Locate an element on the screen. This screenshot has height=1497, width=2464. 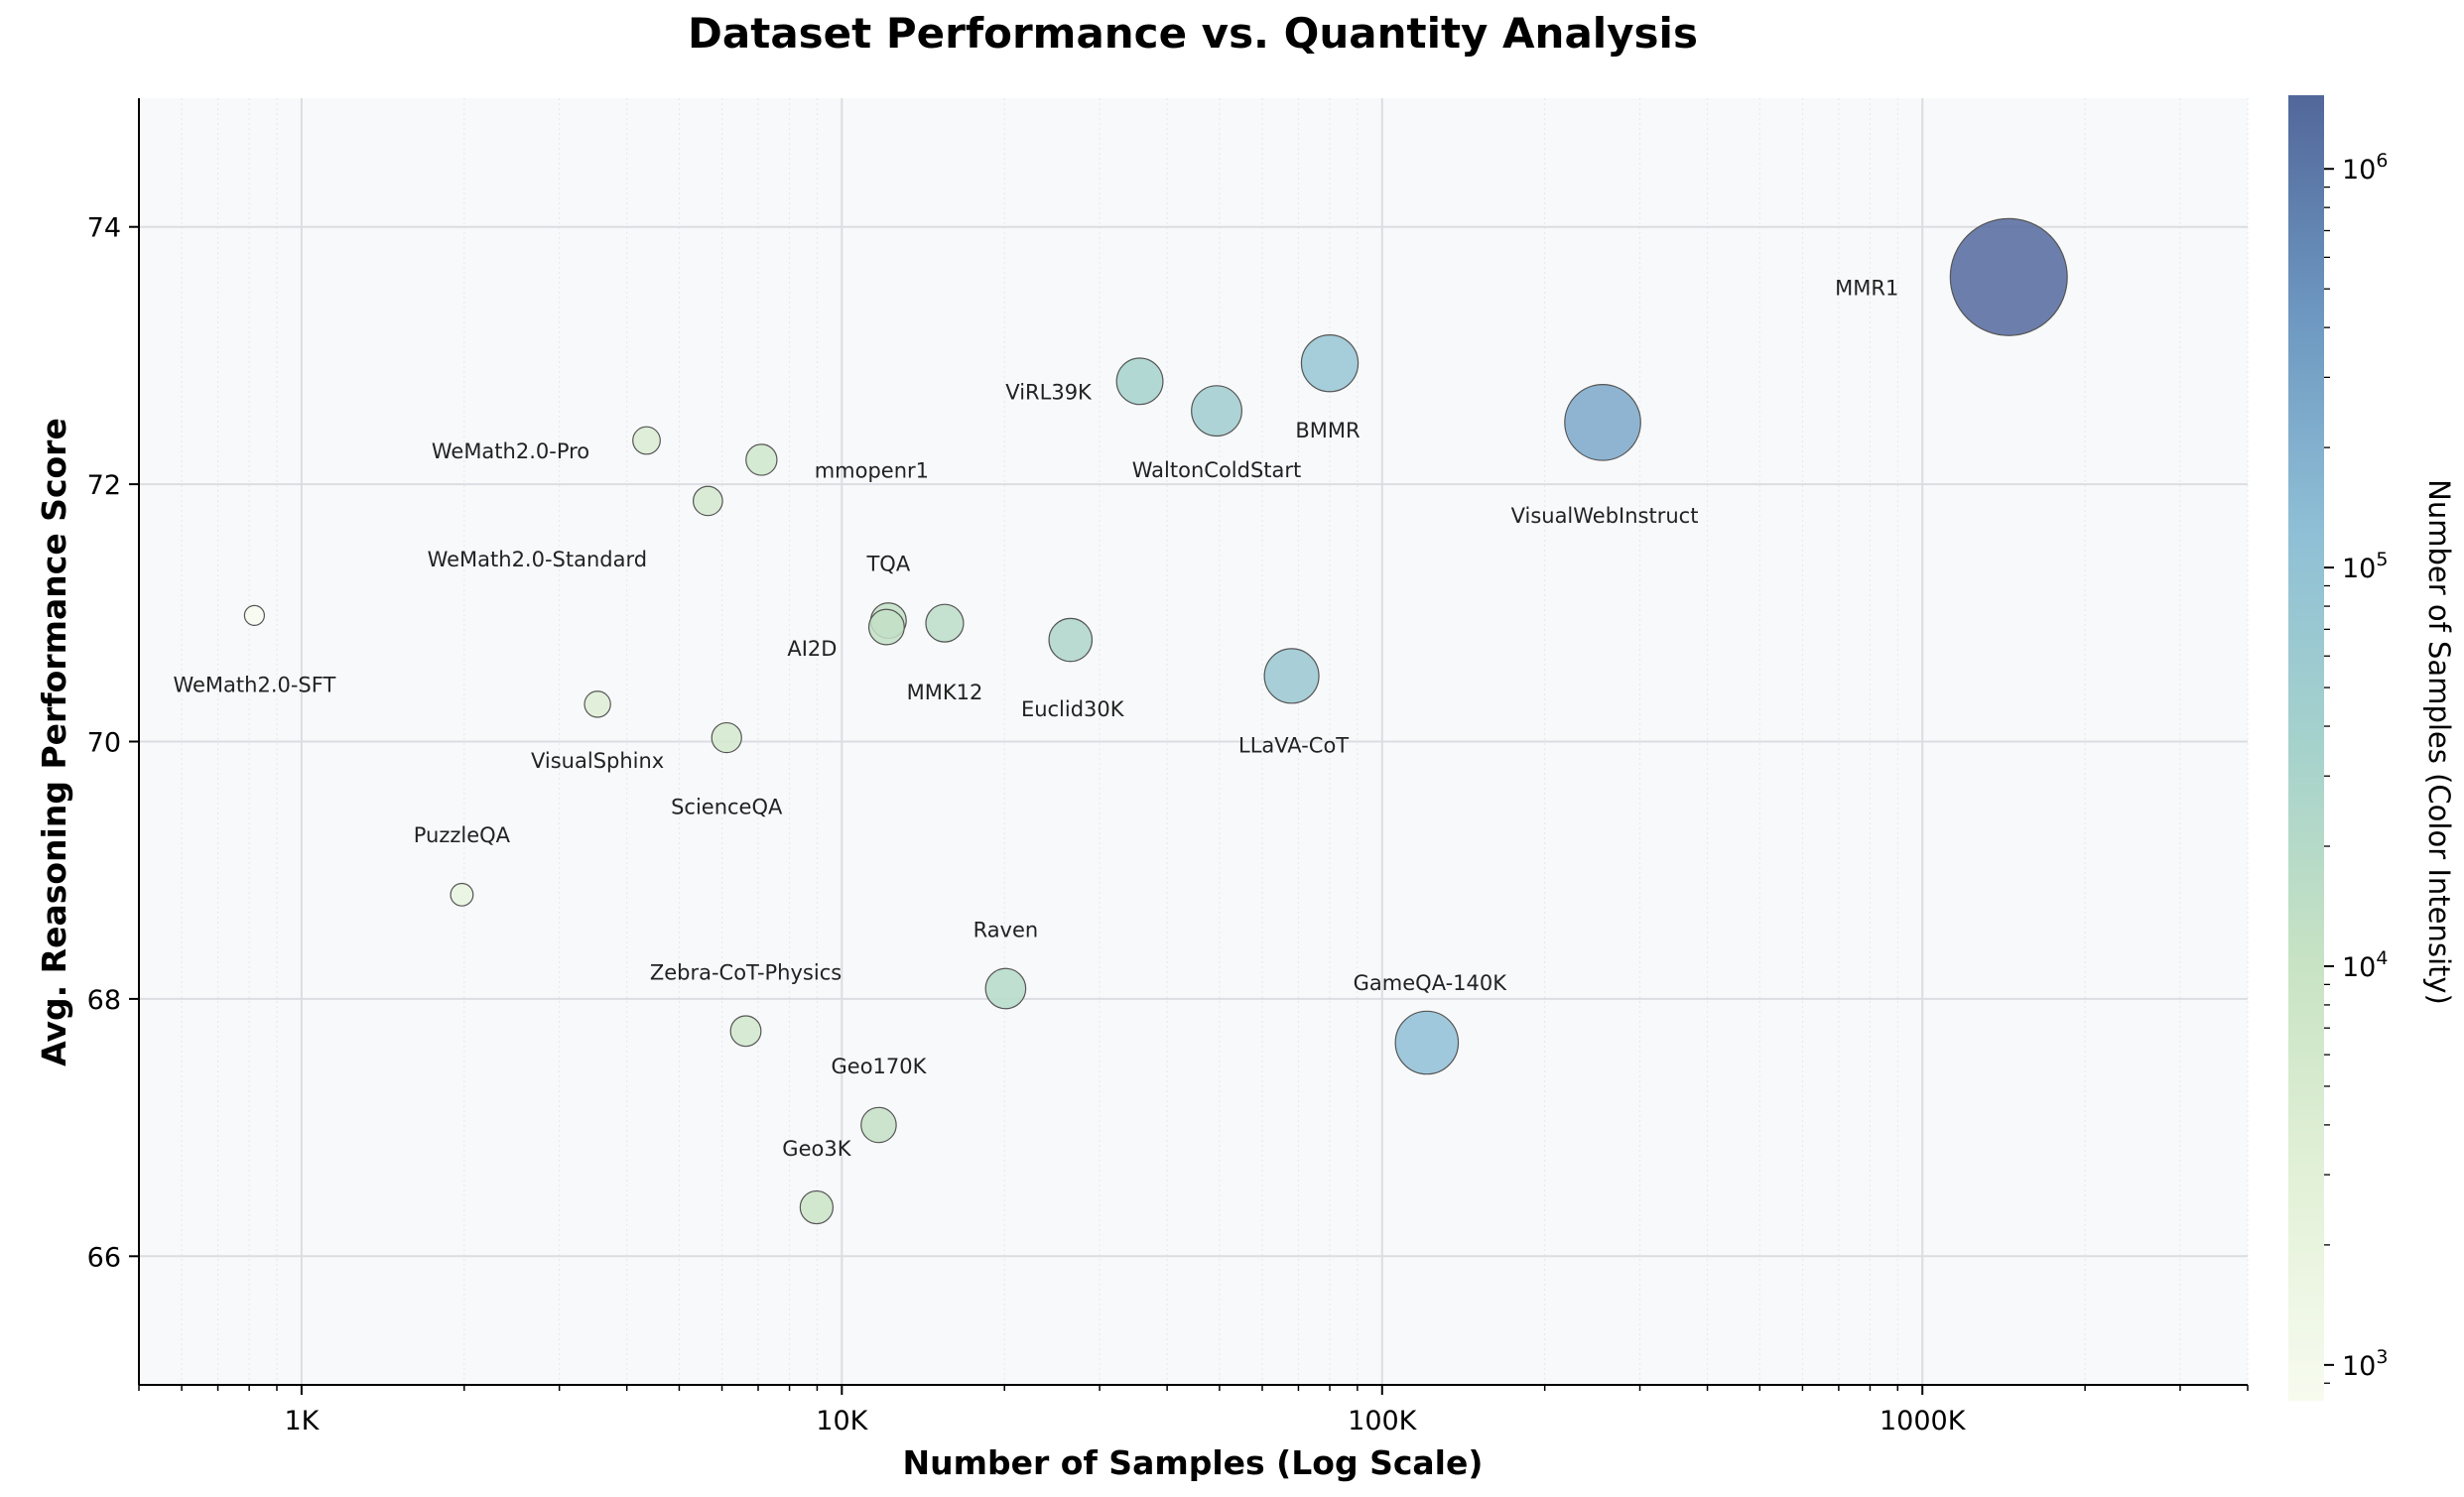
x-tick-label: 1K is located at coordinates (302, 1421).